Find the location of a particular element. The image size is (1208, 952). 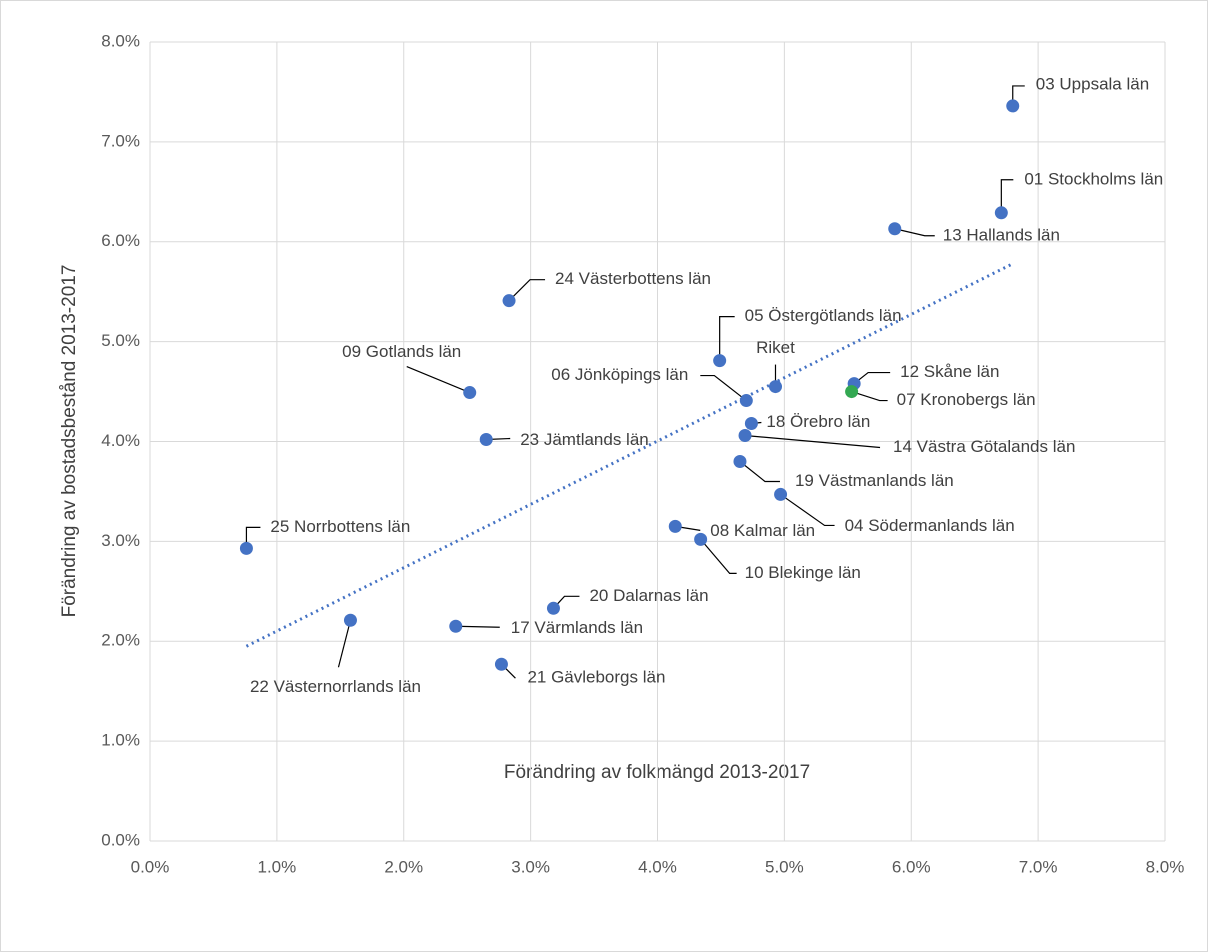

y-axis-title: Förändring av bostadsbestånd 2013-2017 is located at coordinates (69, 441).